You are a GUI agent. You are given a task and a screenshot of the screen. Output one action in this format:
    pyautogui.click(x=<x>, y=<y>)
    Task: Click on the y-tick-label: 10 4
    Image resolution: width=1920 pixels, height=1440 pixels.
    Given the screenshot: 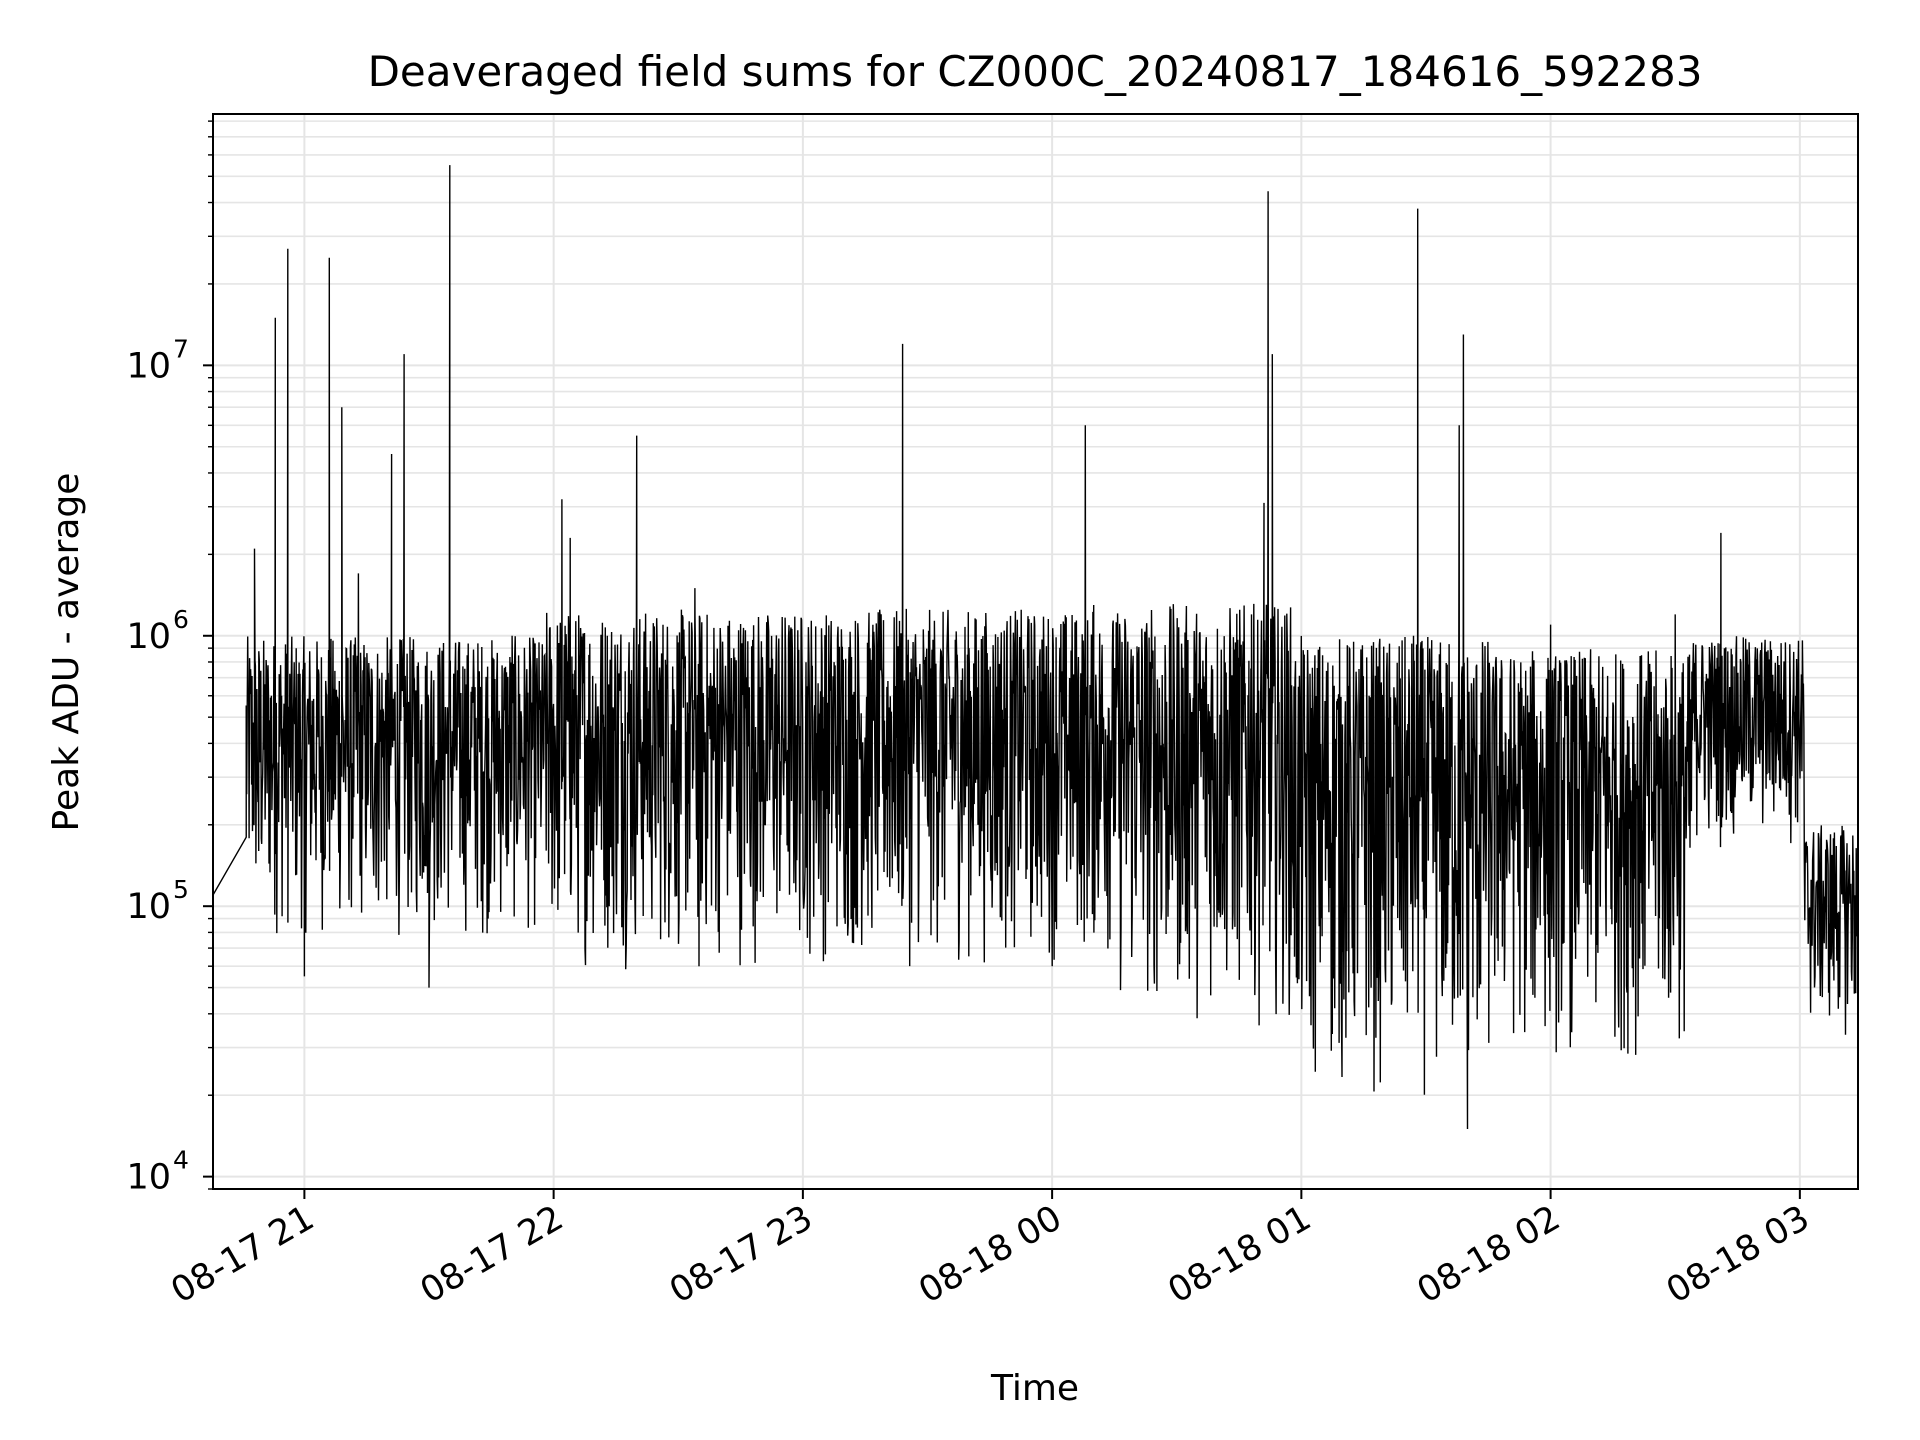 What is the action you would take?
    pyautogui.click(x=157, y=1172)
    